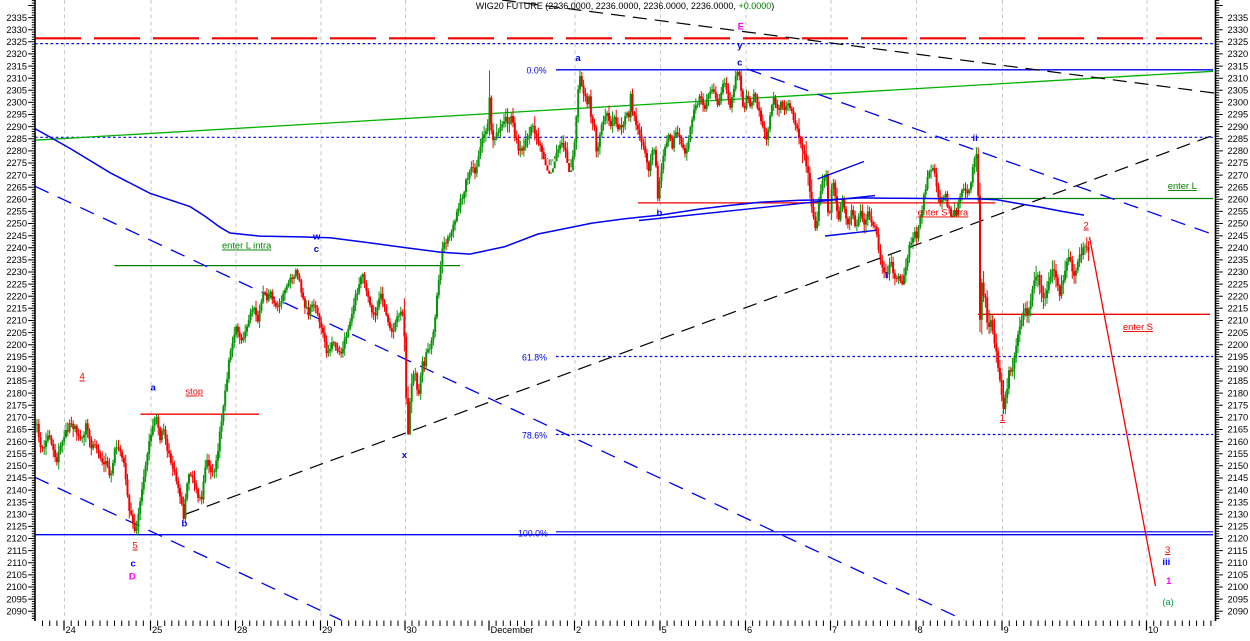 The height and width of the screenshot is (641, 1250). What do you see at coordinates (1238, 42) in the screenshot?
I see `svg-text: 2325` at bounding box center [1238, 42].